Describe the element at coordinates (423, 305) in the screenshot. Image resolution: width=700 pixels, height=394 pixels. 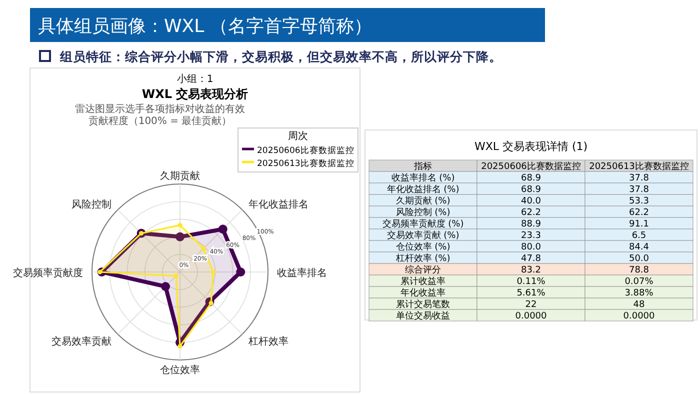
I see `text: 累计交易笔数` at that location.